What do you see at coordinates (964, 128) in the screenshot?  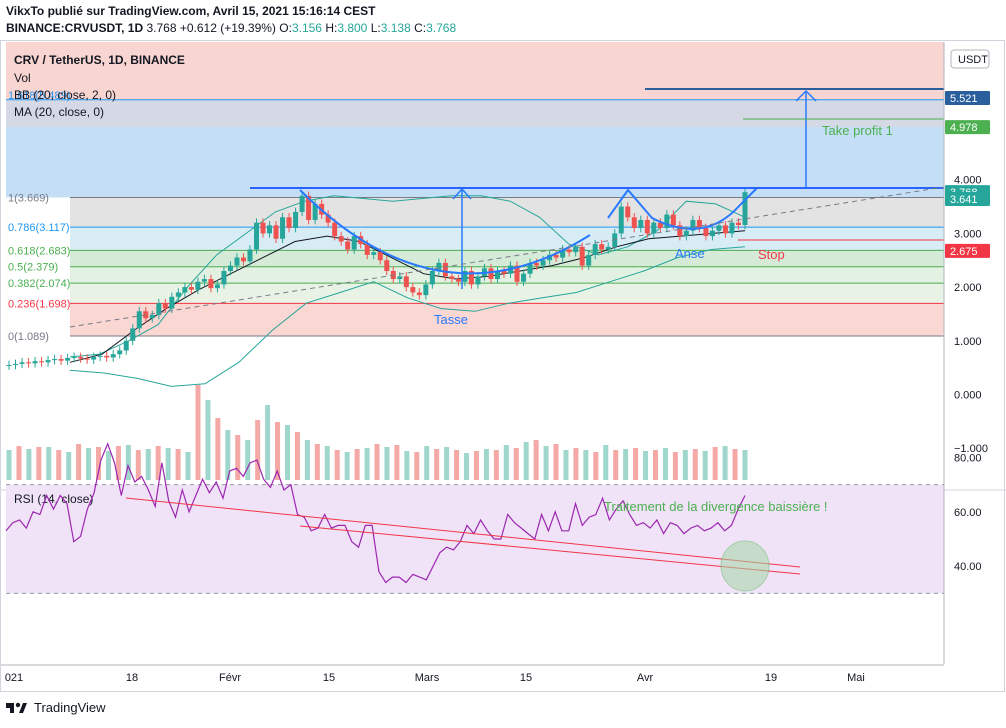 I see `price-label-text: 4.978` at bounding box center [964, 128].